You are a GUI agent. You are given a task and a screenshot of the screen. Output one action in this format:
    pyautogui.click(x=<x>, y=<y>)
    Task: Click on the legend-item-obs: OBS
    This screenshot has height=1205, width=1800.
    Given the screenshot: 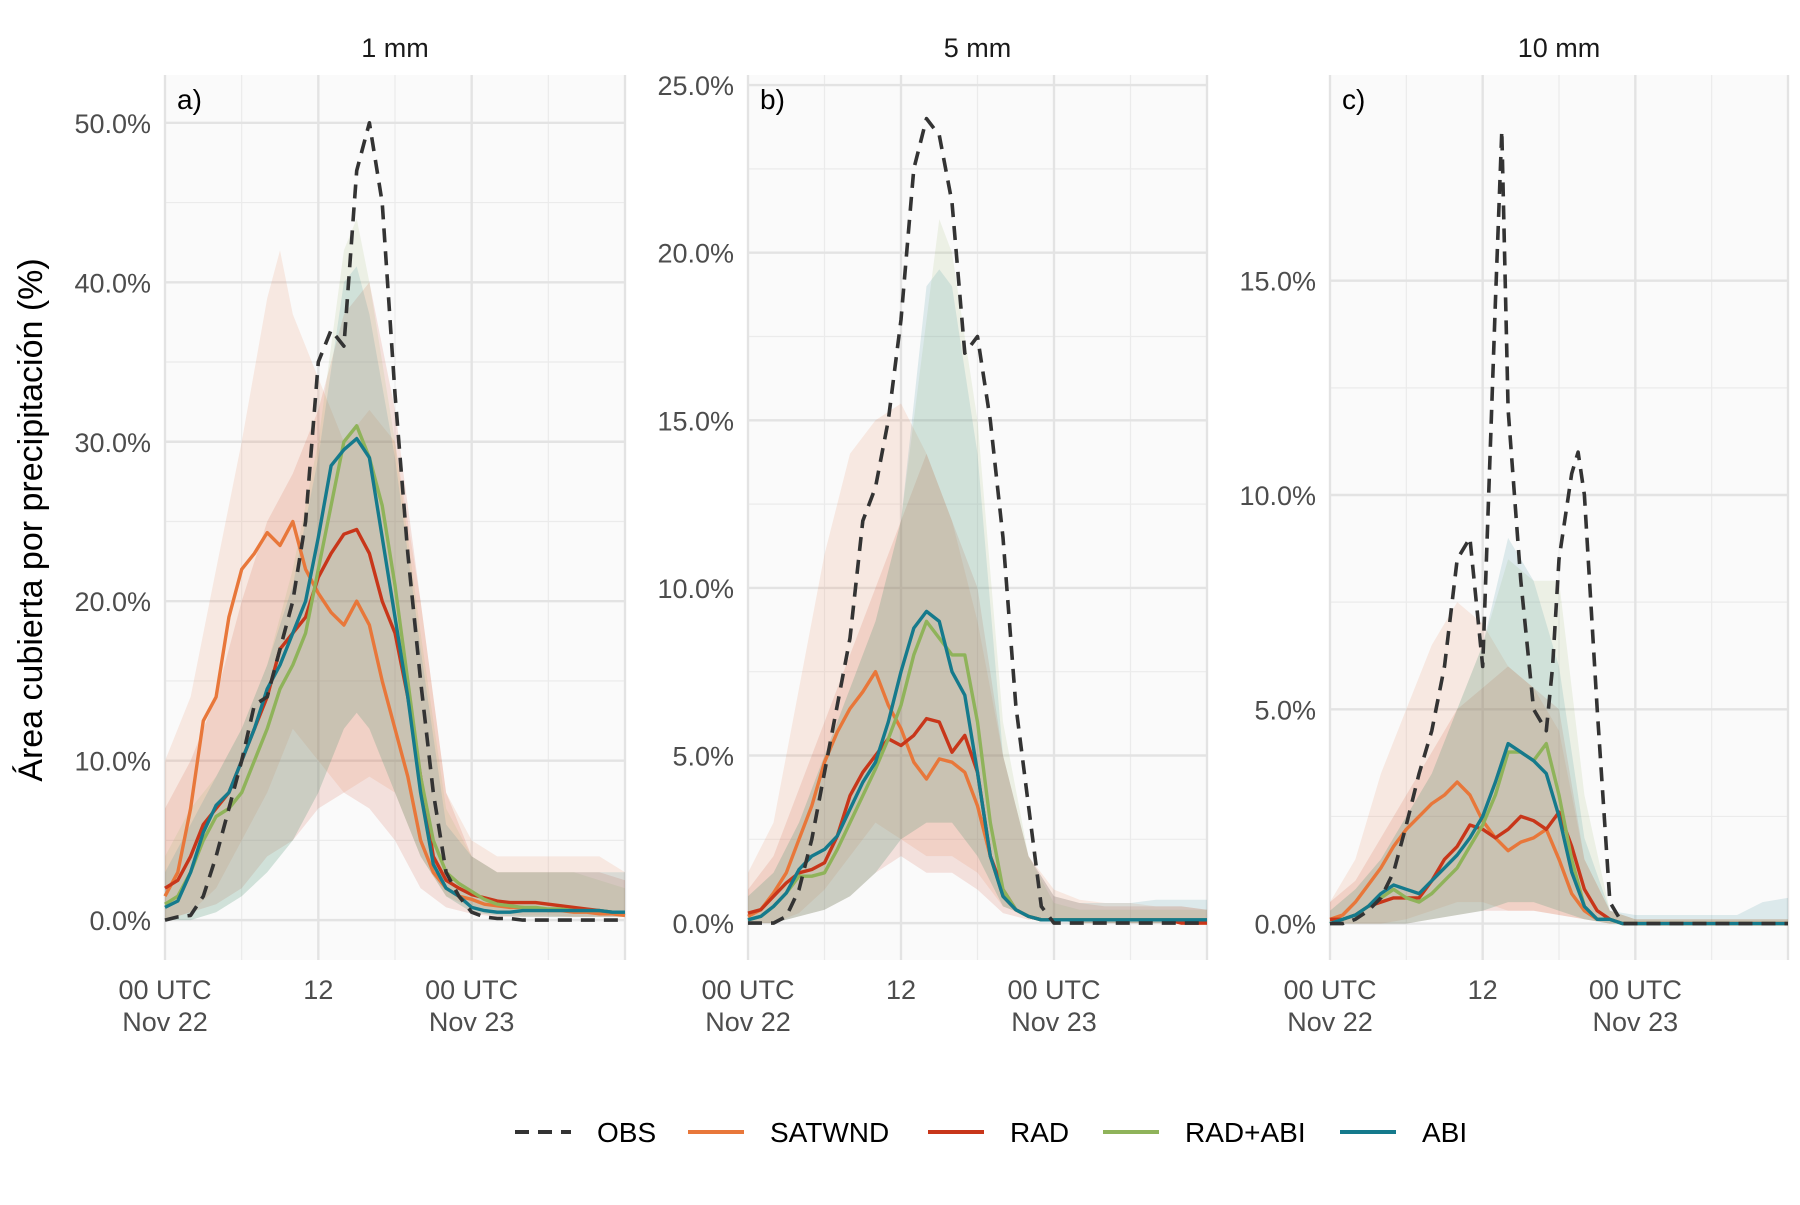 What is the action you would take?
    pyautogui.click(x=585, y=1132)
    